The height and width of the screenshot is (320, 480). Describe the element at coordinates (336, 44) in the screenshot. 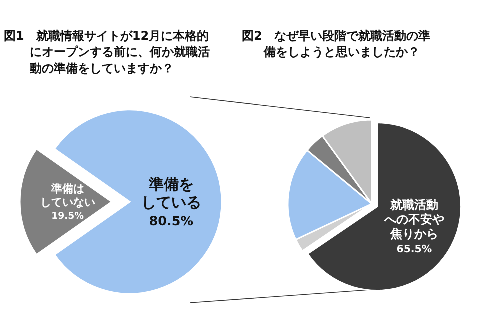

I see `chart-title: 図2 なぜ早い段階で就職活動の準備をしようと思いましたか？` at that location.